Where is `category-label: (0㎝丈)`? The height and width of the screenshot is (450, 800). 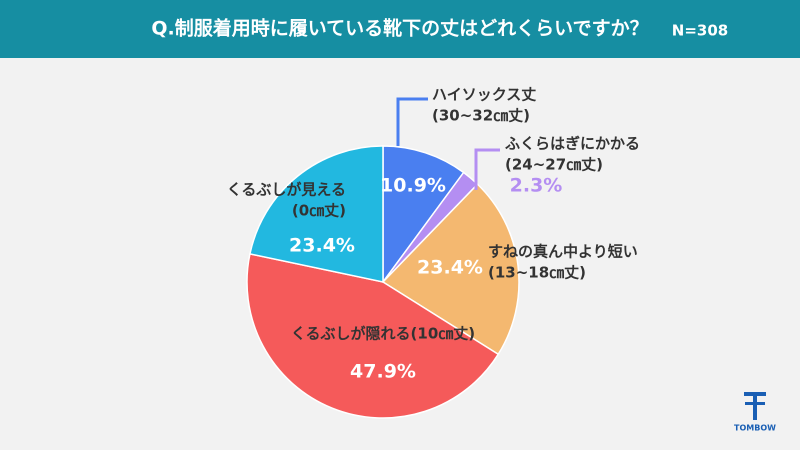
category-label: (0㎝丈) is located at coordinates (319, 211).